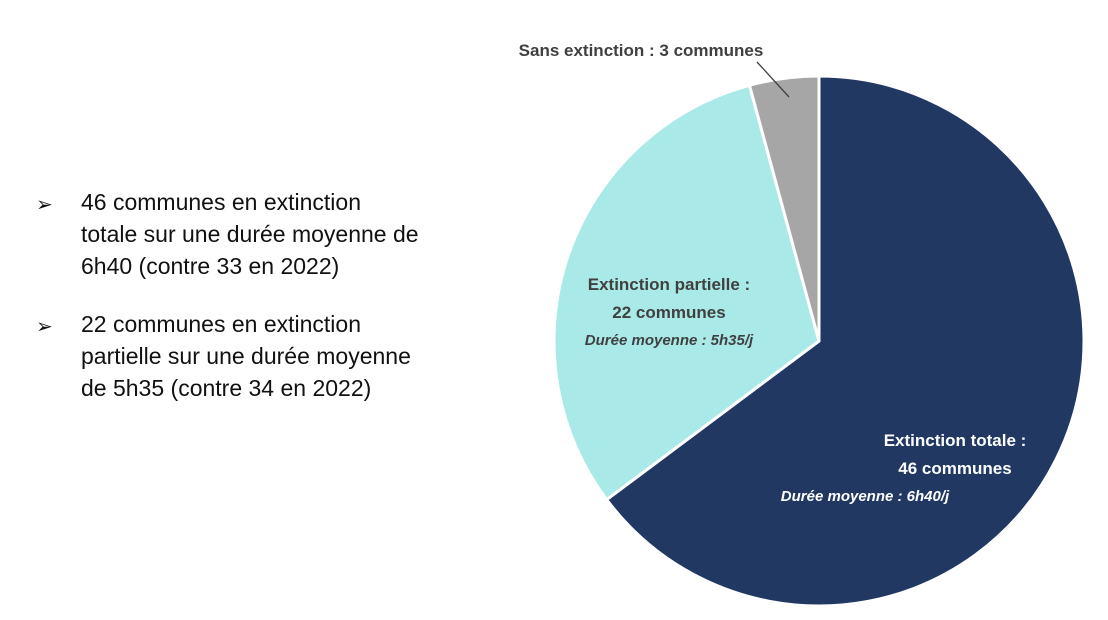 This screenshot has width=1108, height=620. I want to click on slice-value-total: 46 communes, so click(954, 468).